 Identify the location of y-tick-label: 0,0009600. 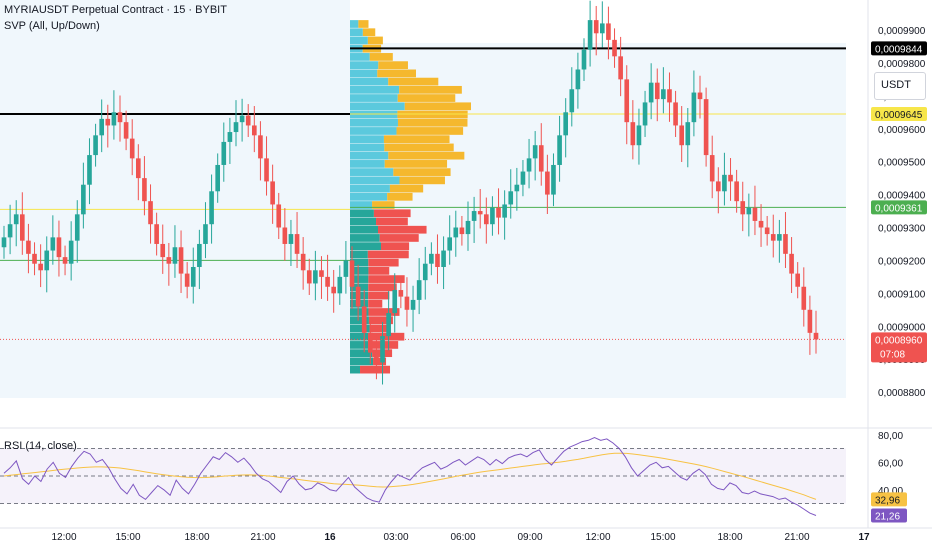
(902, 130).